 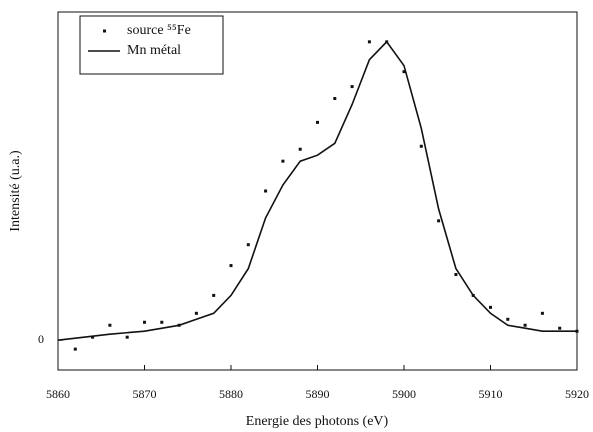 I want to click on legend-marker, so click(x=104, y=31).